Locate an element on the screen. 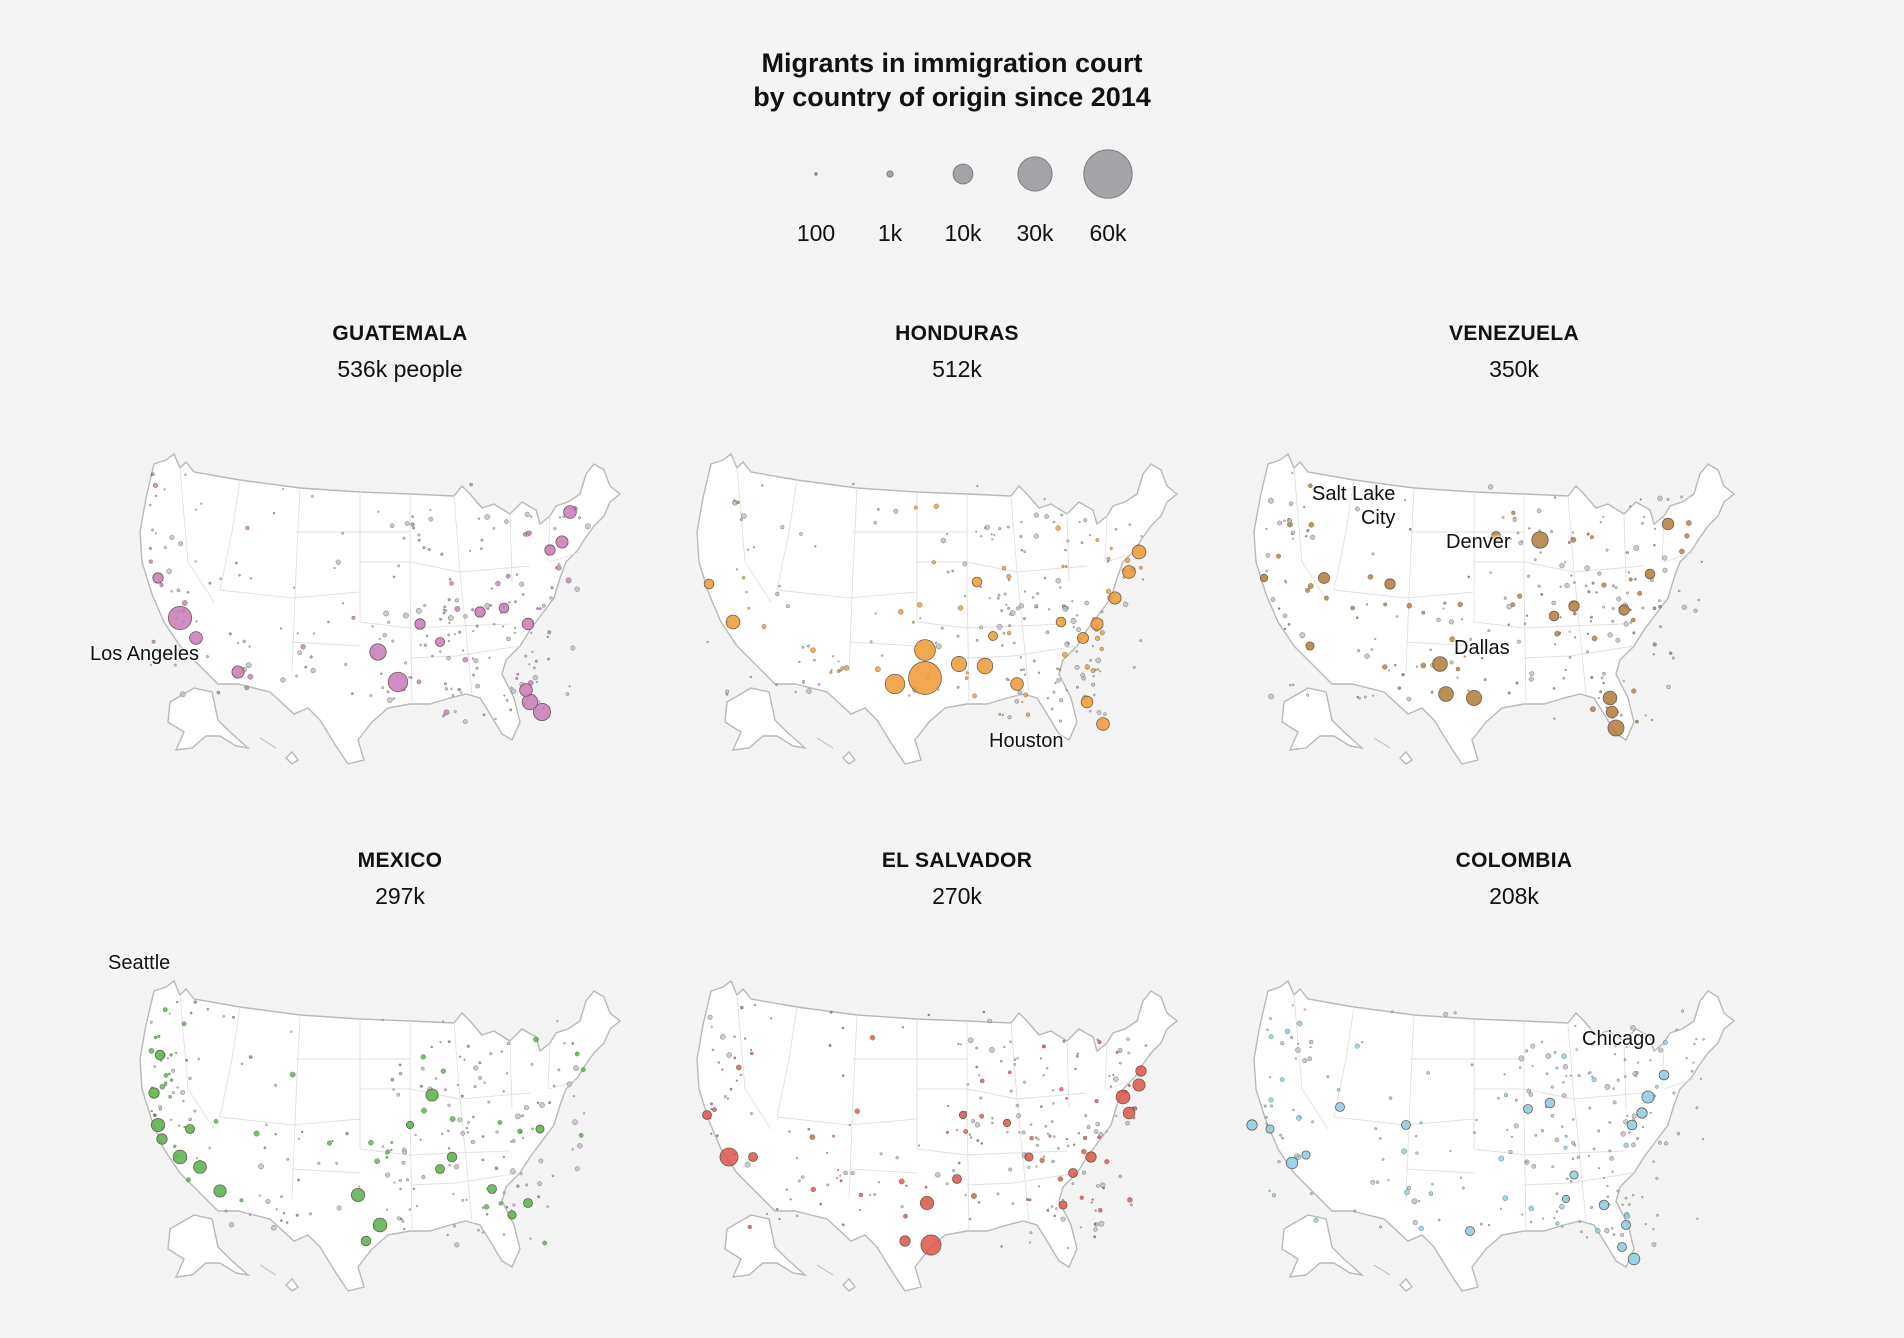 The width and height of the screenshot is (1904, 1338). alaska-outline is located at coordinates (766, 719).